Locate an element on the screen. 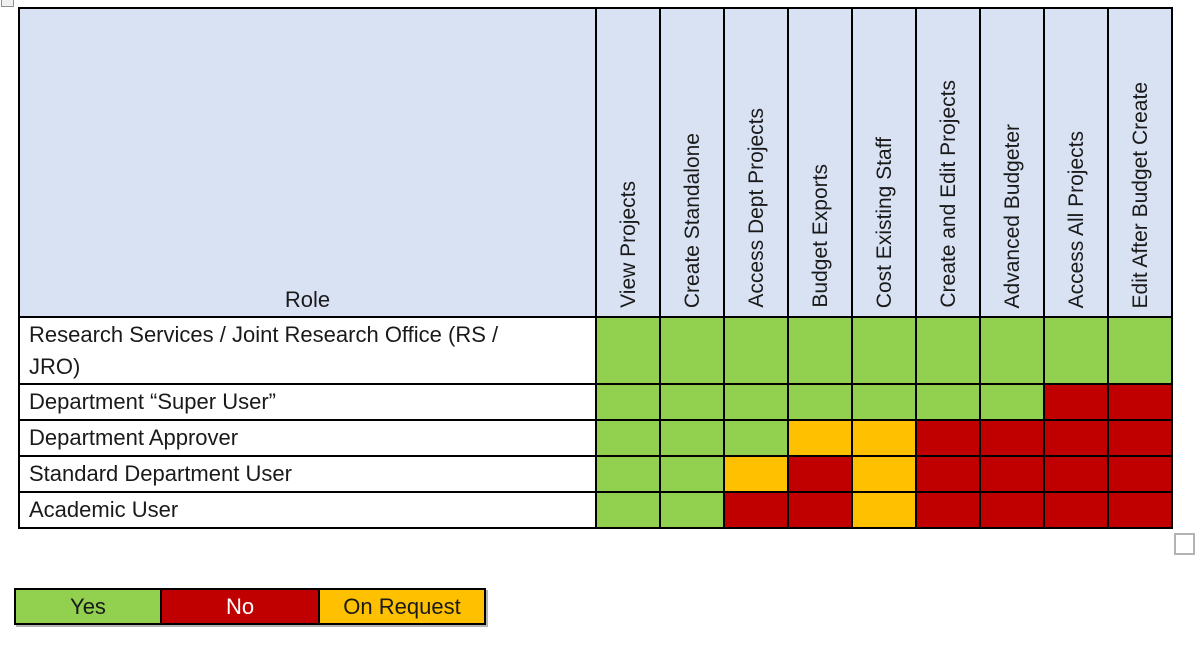 This screenshot has width=1200, height=657. column-header-label: Cost Existing Staff is located at coordinates (884, 222).